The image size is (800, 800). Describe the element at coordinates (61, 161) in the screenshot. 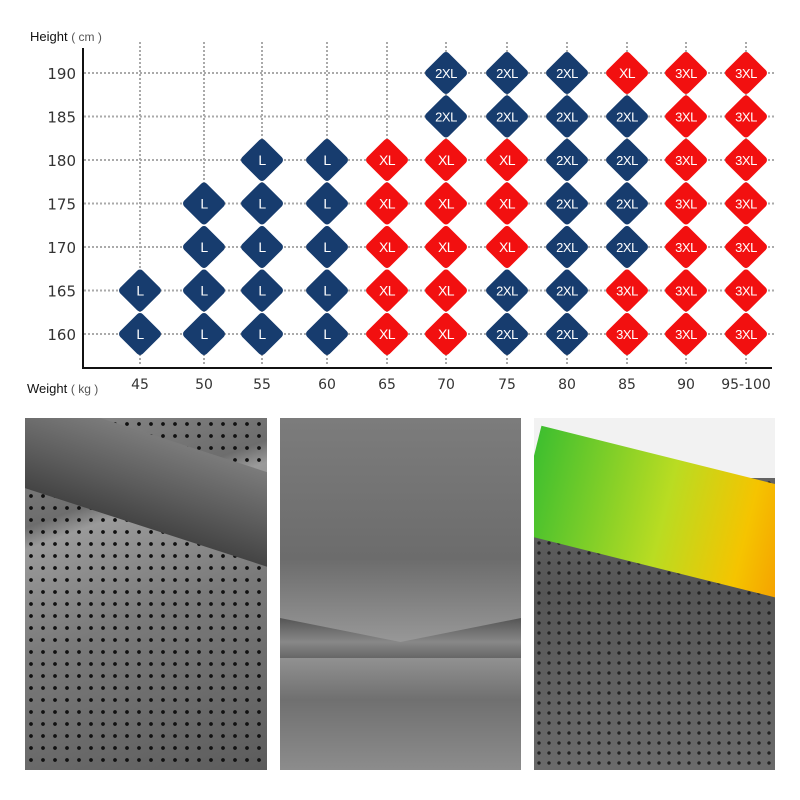

I see `y-tick-label: 180` at that location.